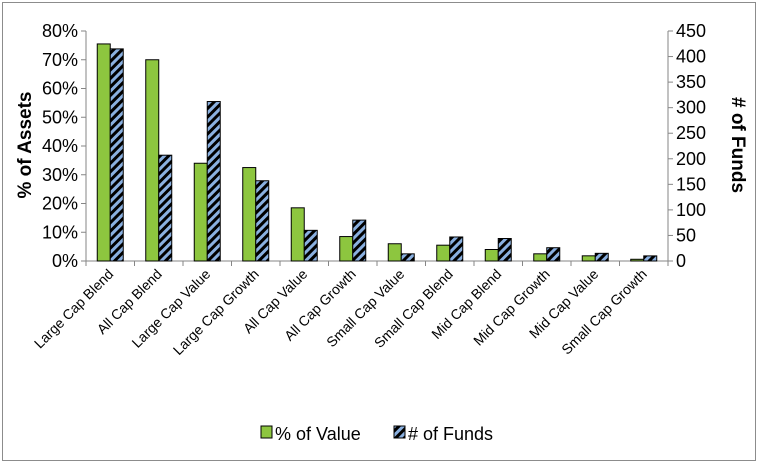  I want to click on legend-swatch-value, so click(266, 432).